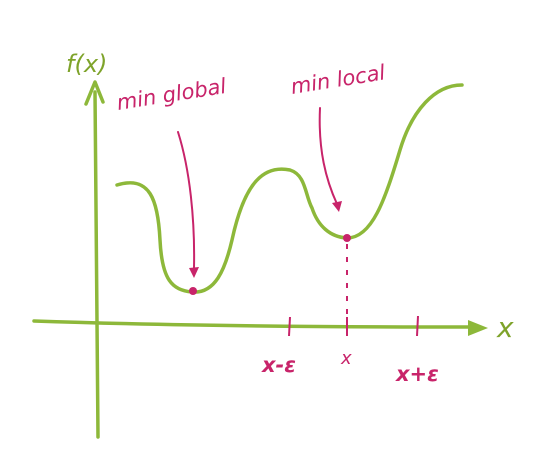  Describe the element at coordinates (478, 328) in the screenshot. I see `x-axis-arrowhead` at that location.